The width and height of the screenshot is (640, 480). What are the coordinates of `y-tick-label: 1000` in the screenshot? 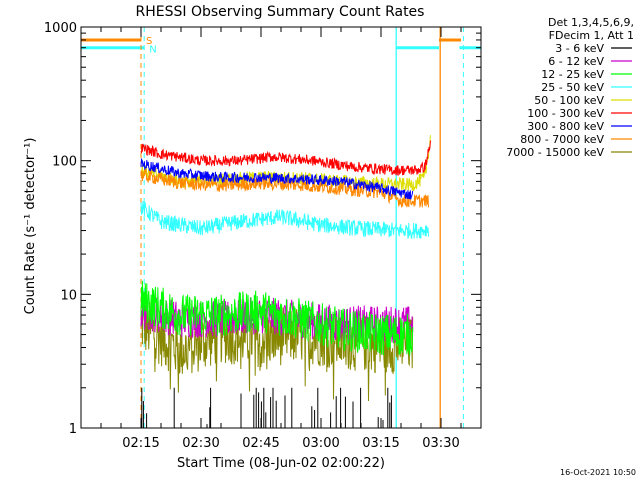 It's located at (60, 28).